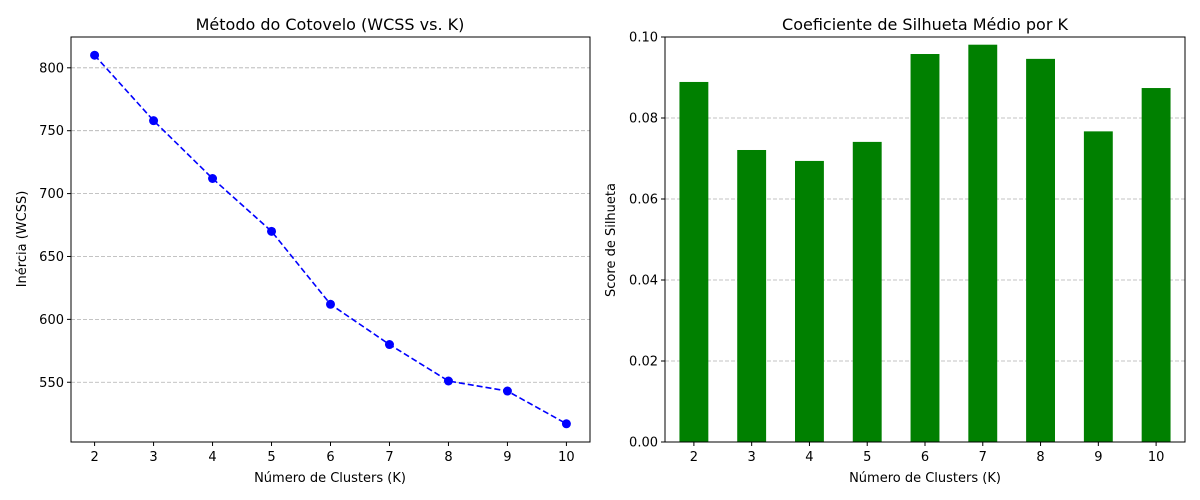 The image size is (1200, 500). Describe the element at coordinates (643, 362) in the screenshot. I see `silhouette-y-tick-label: 0.02` at that location.